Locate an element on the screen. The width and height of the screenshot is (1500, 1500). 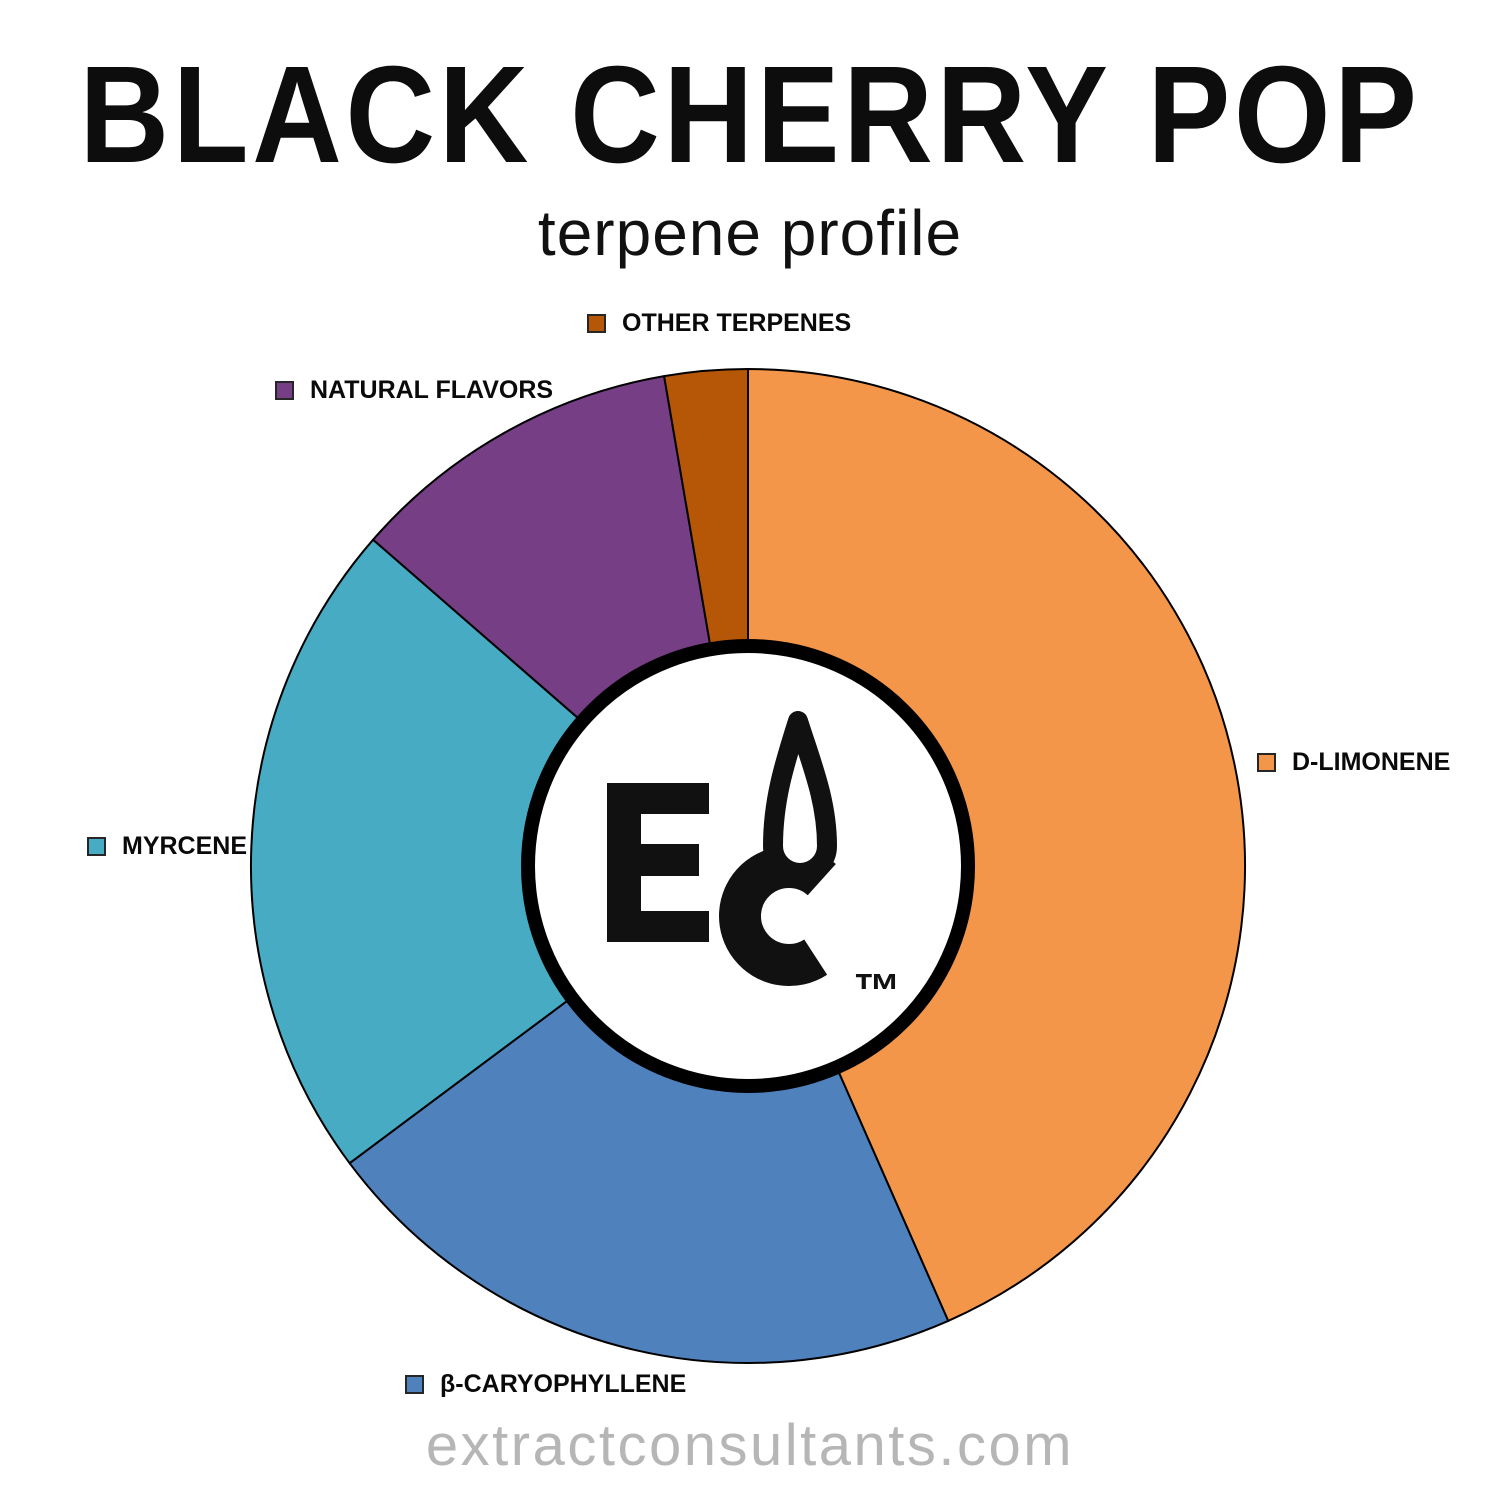
legend-marker-myrcene is located at coordinates (96, 846).